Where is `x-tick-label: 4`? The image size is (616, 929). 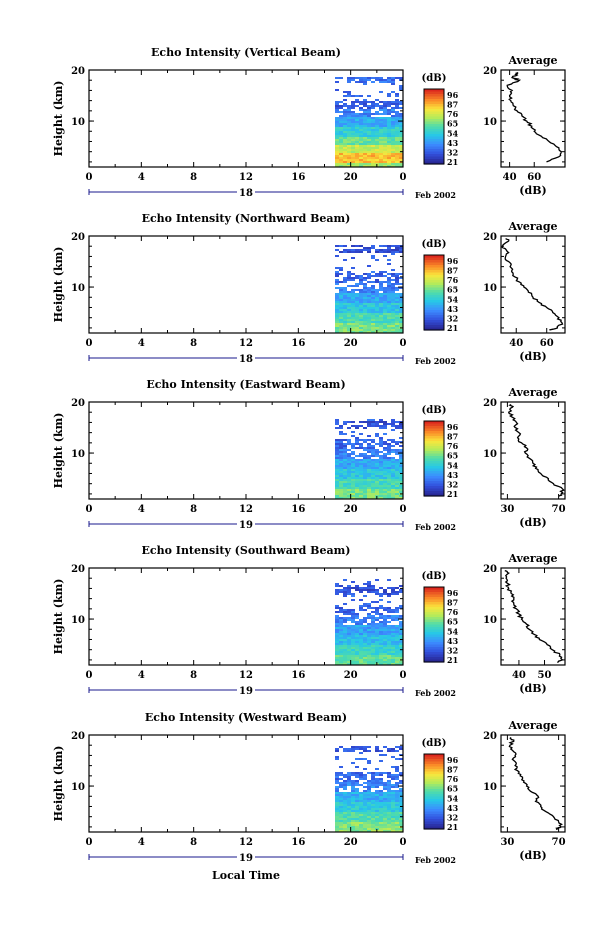 x-tick-label: 4 is located at coordinates (141, 343).